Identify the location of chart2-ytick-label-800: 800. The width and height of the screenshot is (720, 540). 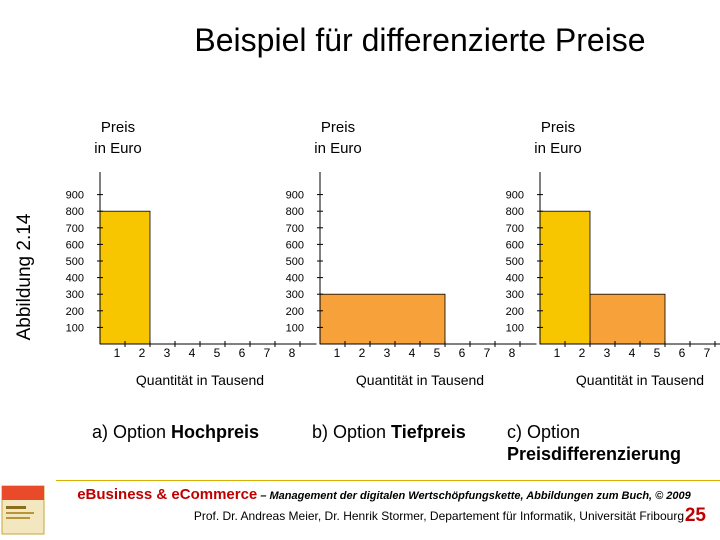
(295, 212).